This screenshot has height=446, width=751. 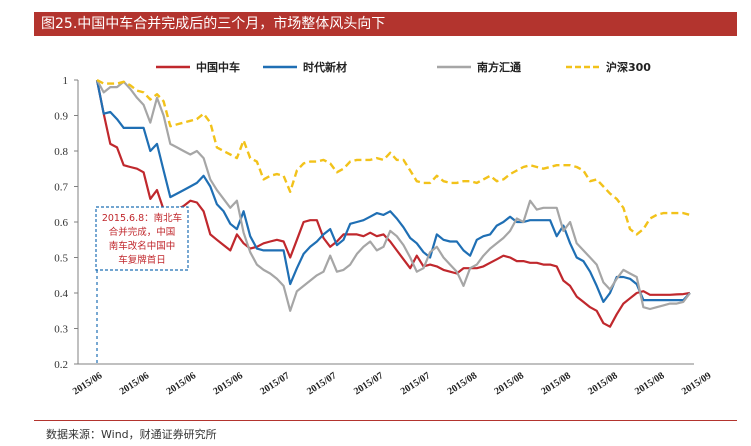 I want to click on footer-divider, so click(x=385, y=420).